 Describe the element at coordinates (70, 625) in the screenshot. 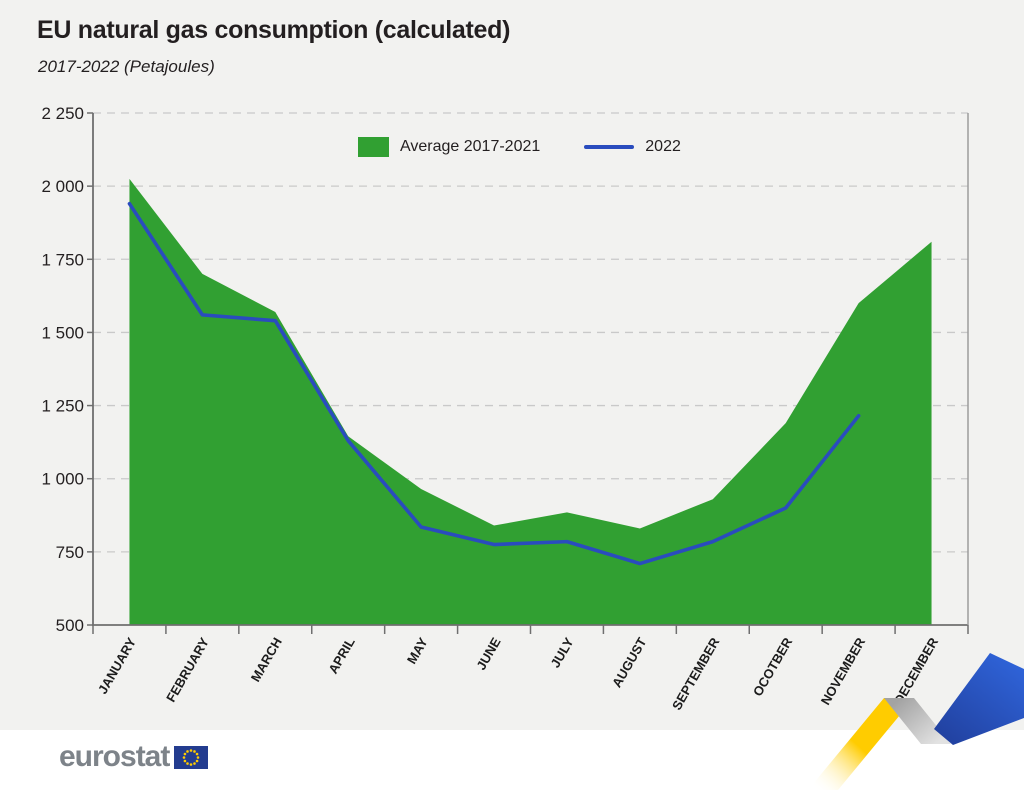

I see `y-tick-label: 500` at that location.